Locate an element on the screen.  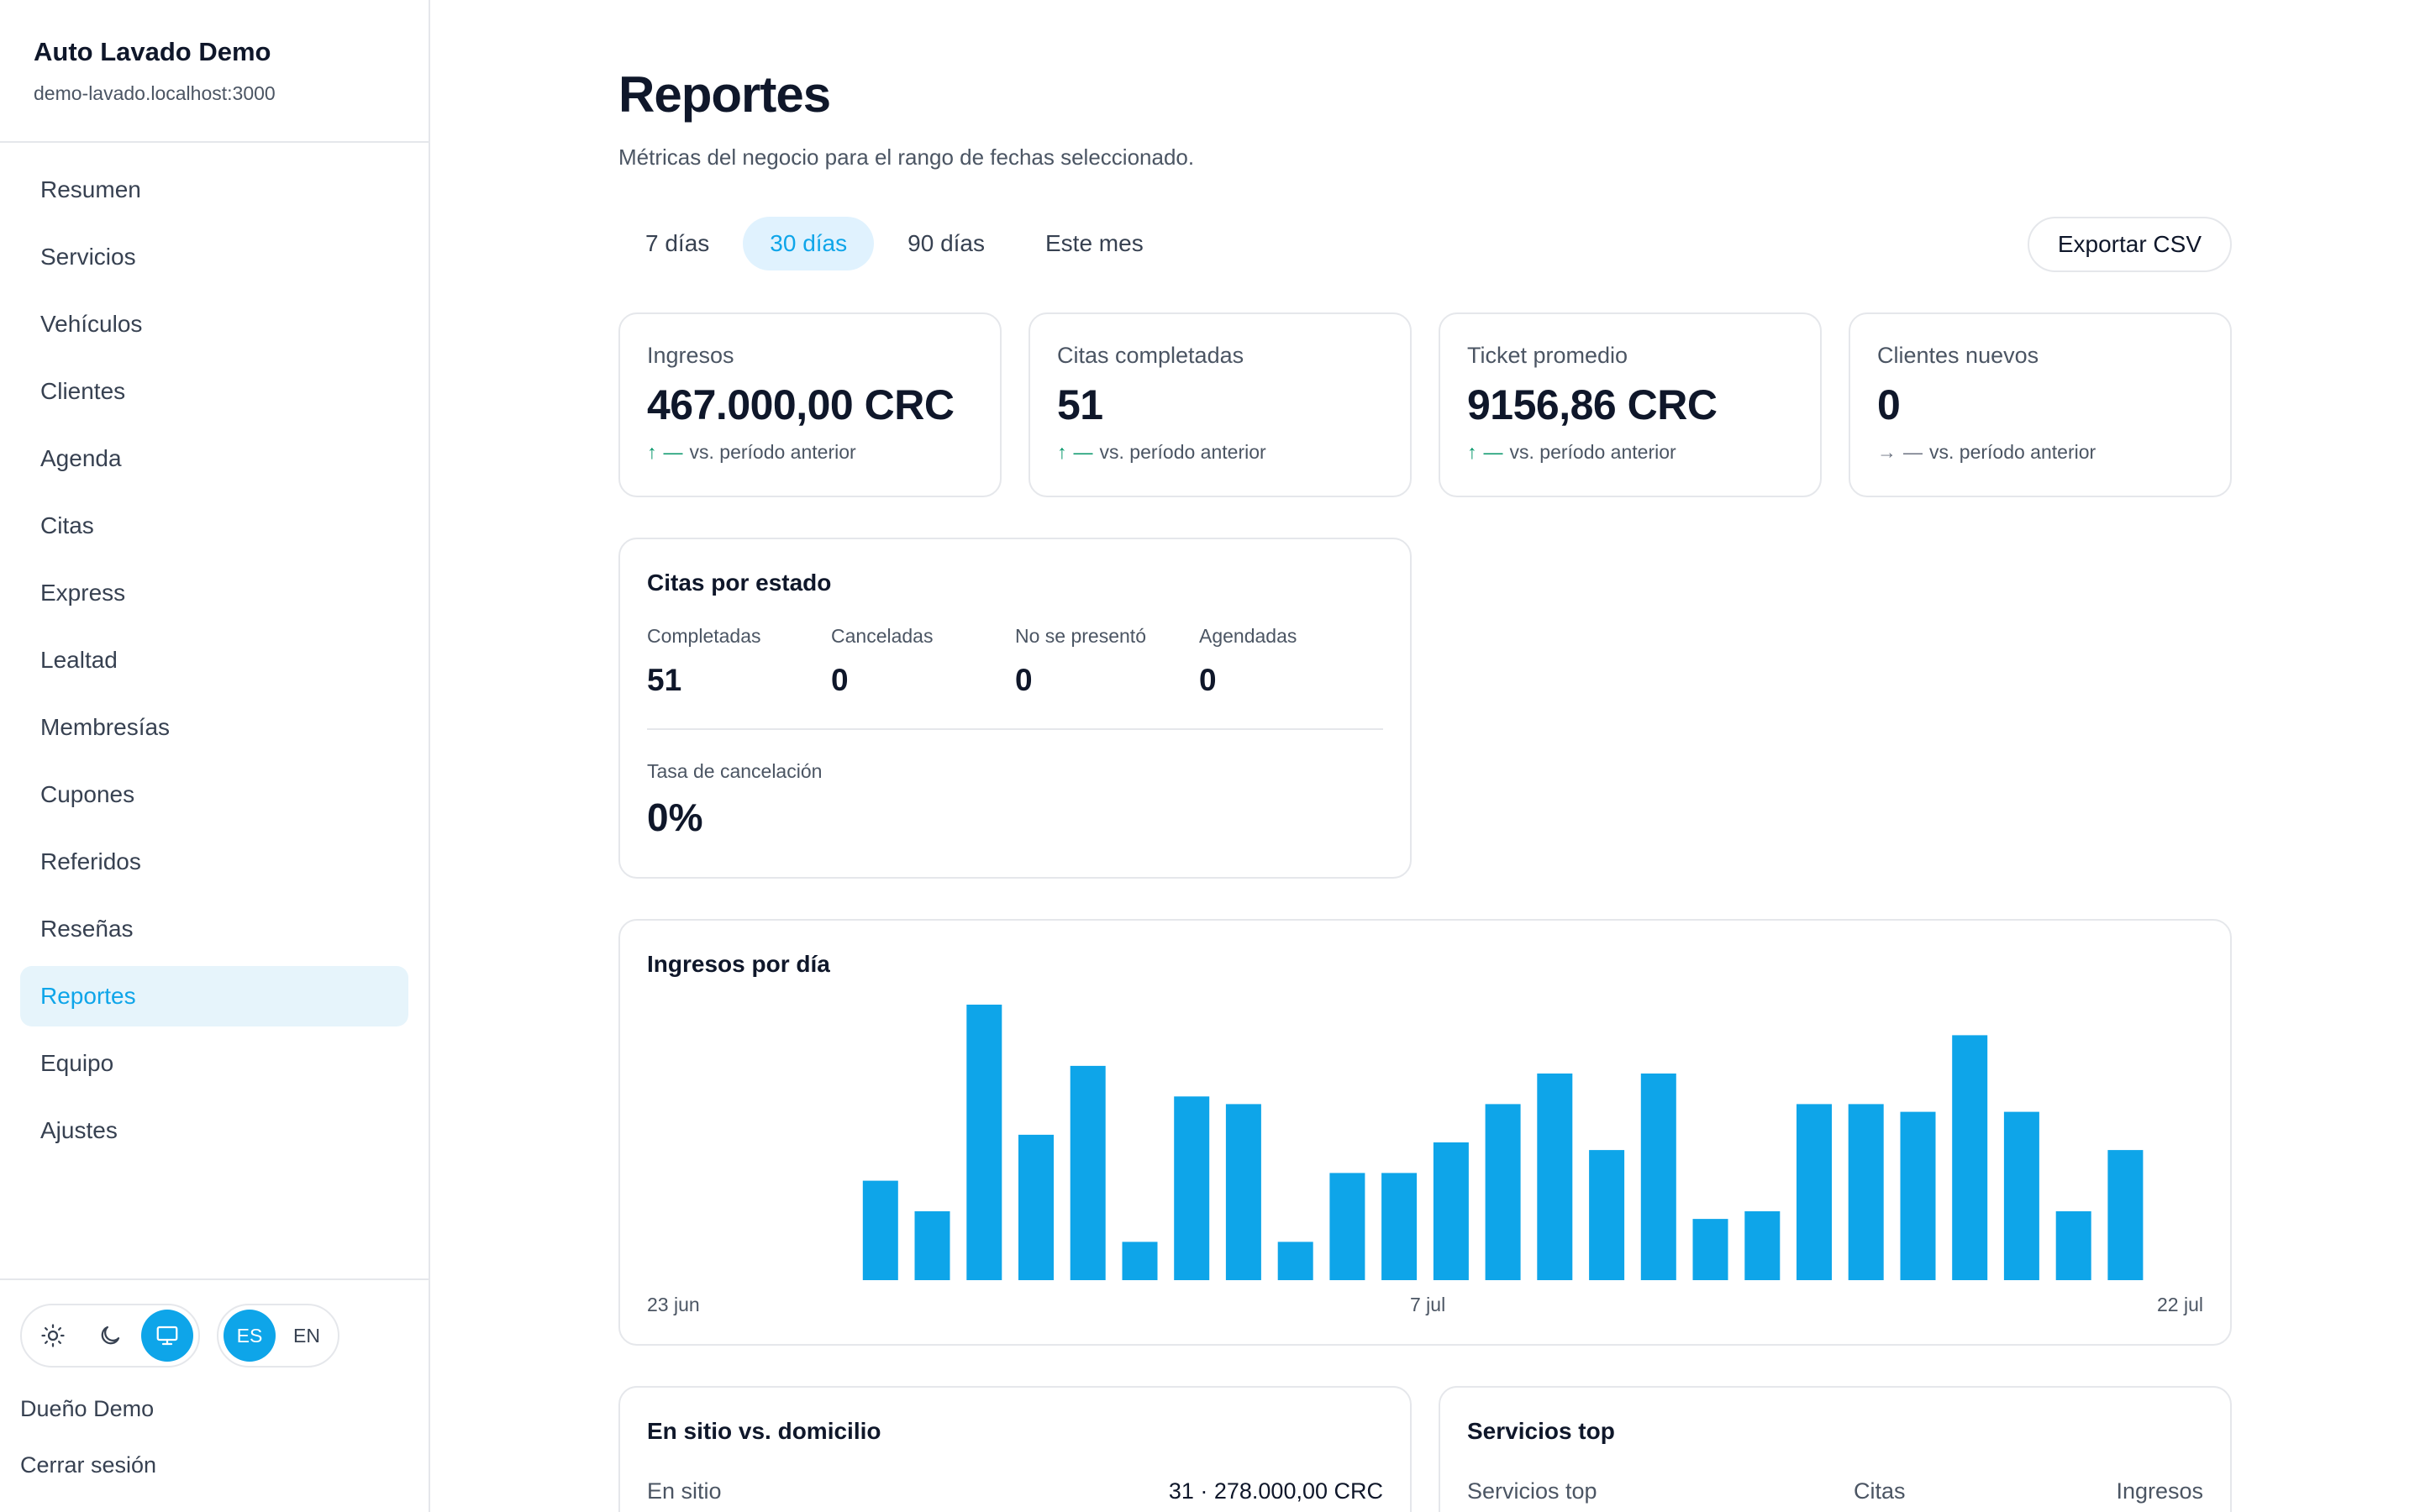
bar-5-jul is located at coordinates (1295, 1261).